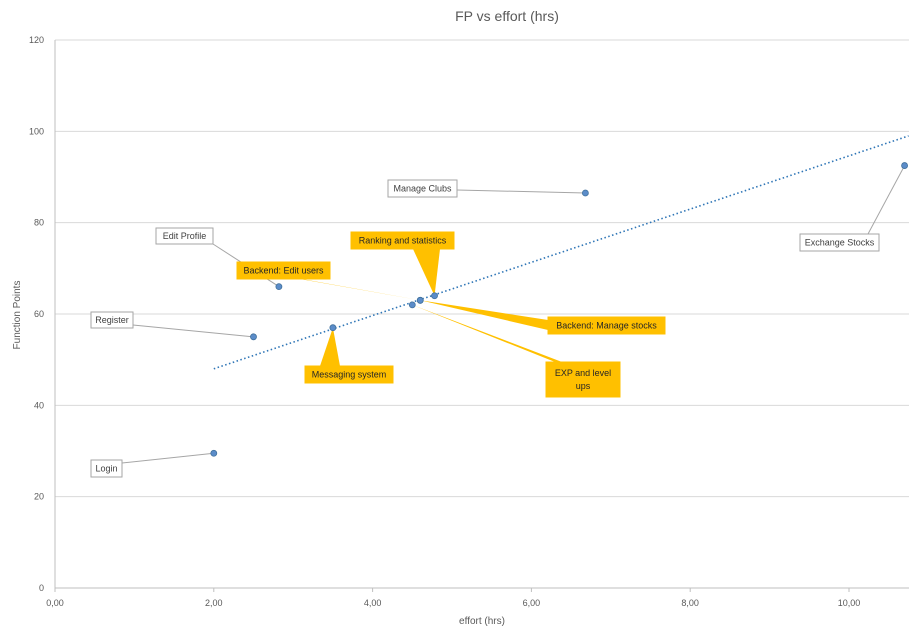 The image size is (910, 639). What do you see at coordinates (507, 16) in the screenshot?
I see `chart-title: FP vs effort (hrs)` at bounding box center [507, 16].